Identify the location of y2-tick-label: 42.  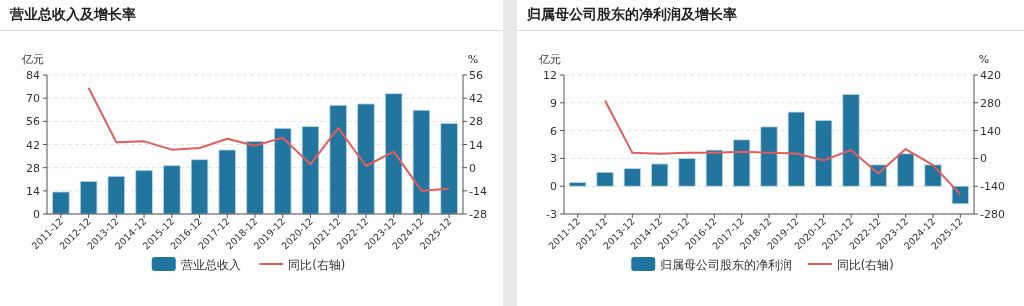
(476, 99).